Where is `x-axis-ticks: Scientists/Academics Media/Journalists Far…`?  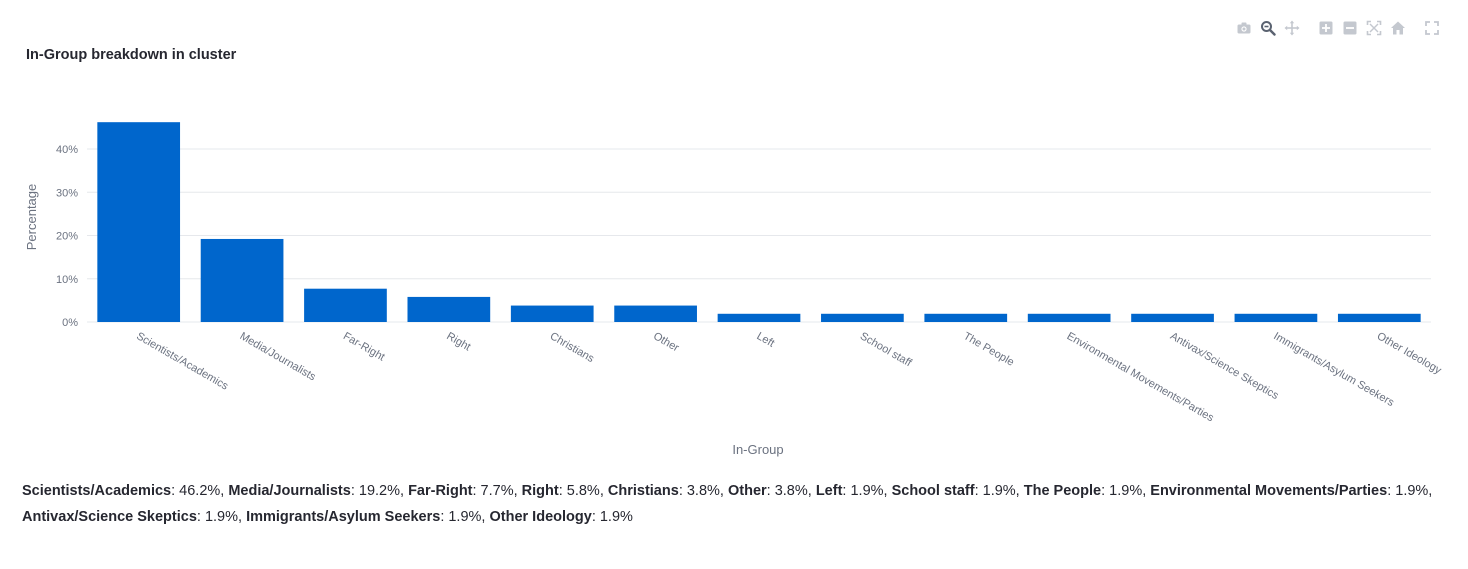
x-axis-ticks: Scientists/Academics Media/Journalists Far… is located at coordinates (789, 377).